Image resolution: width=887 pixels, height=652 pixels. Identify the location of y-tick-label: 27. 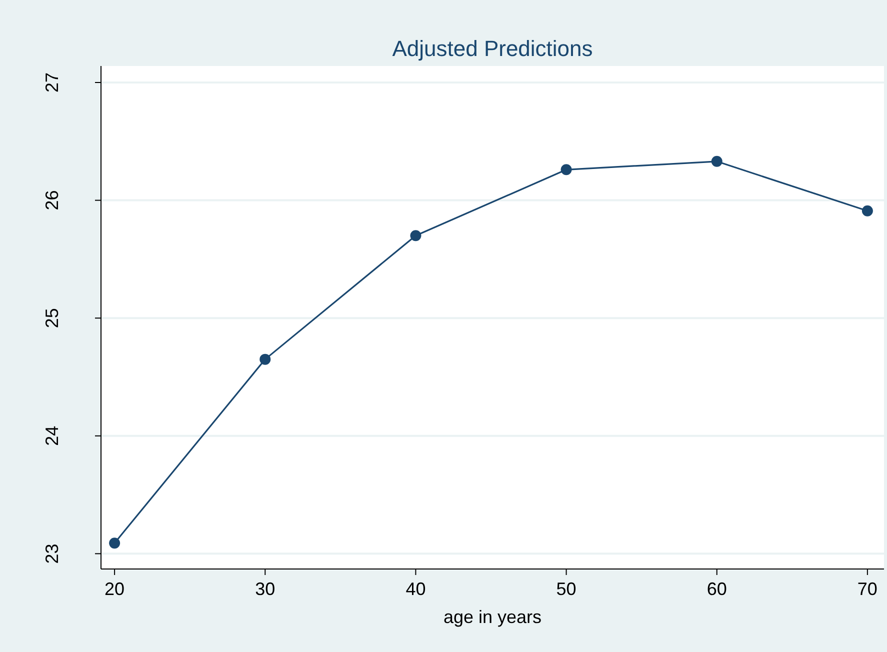
(52, 82).